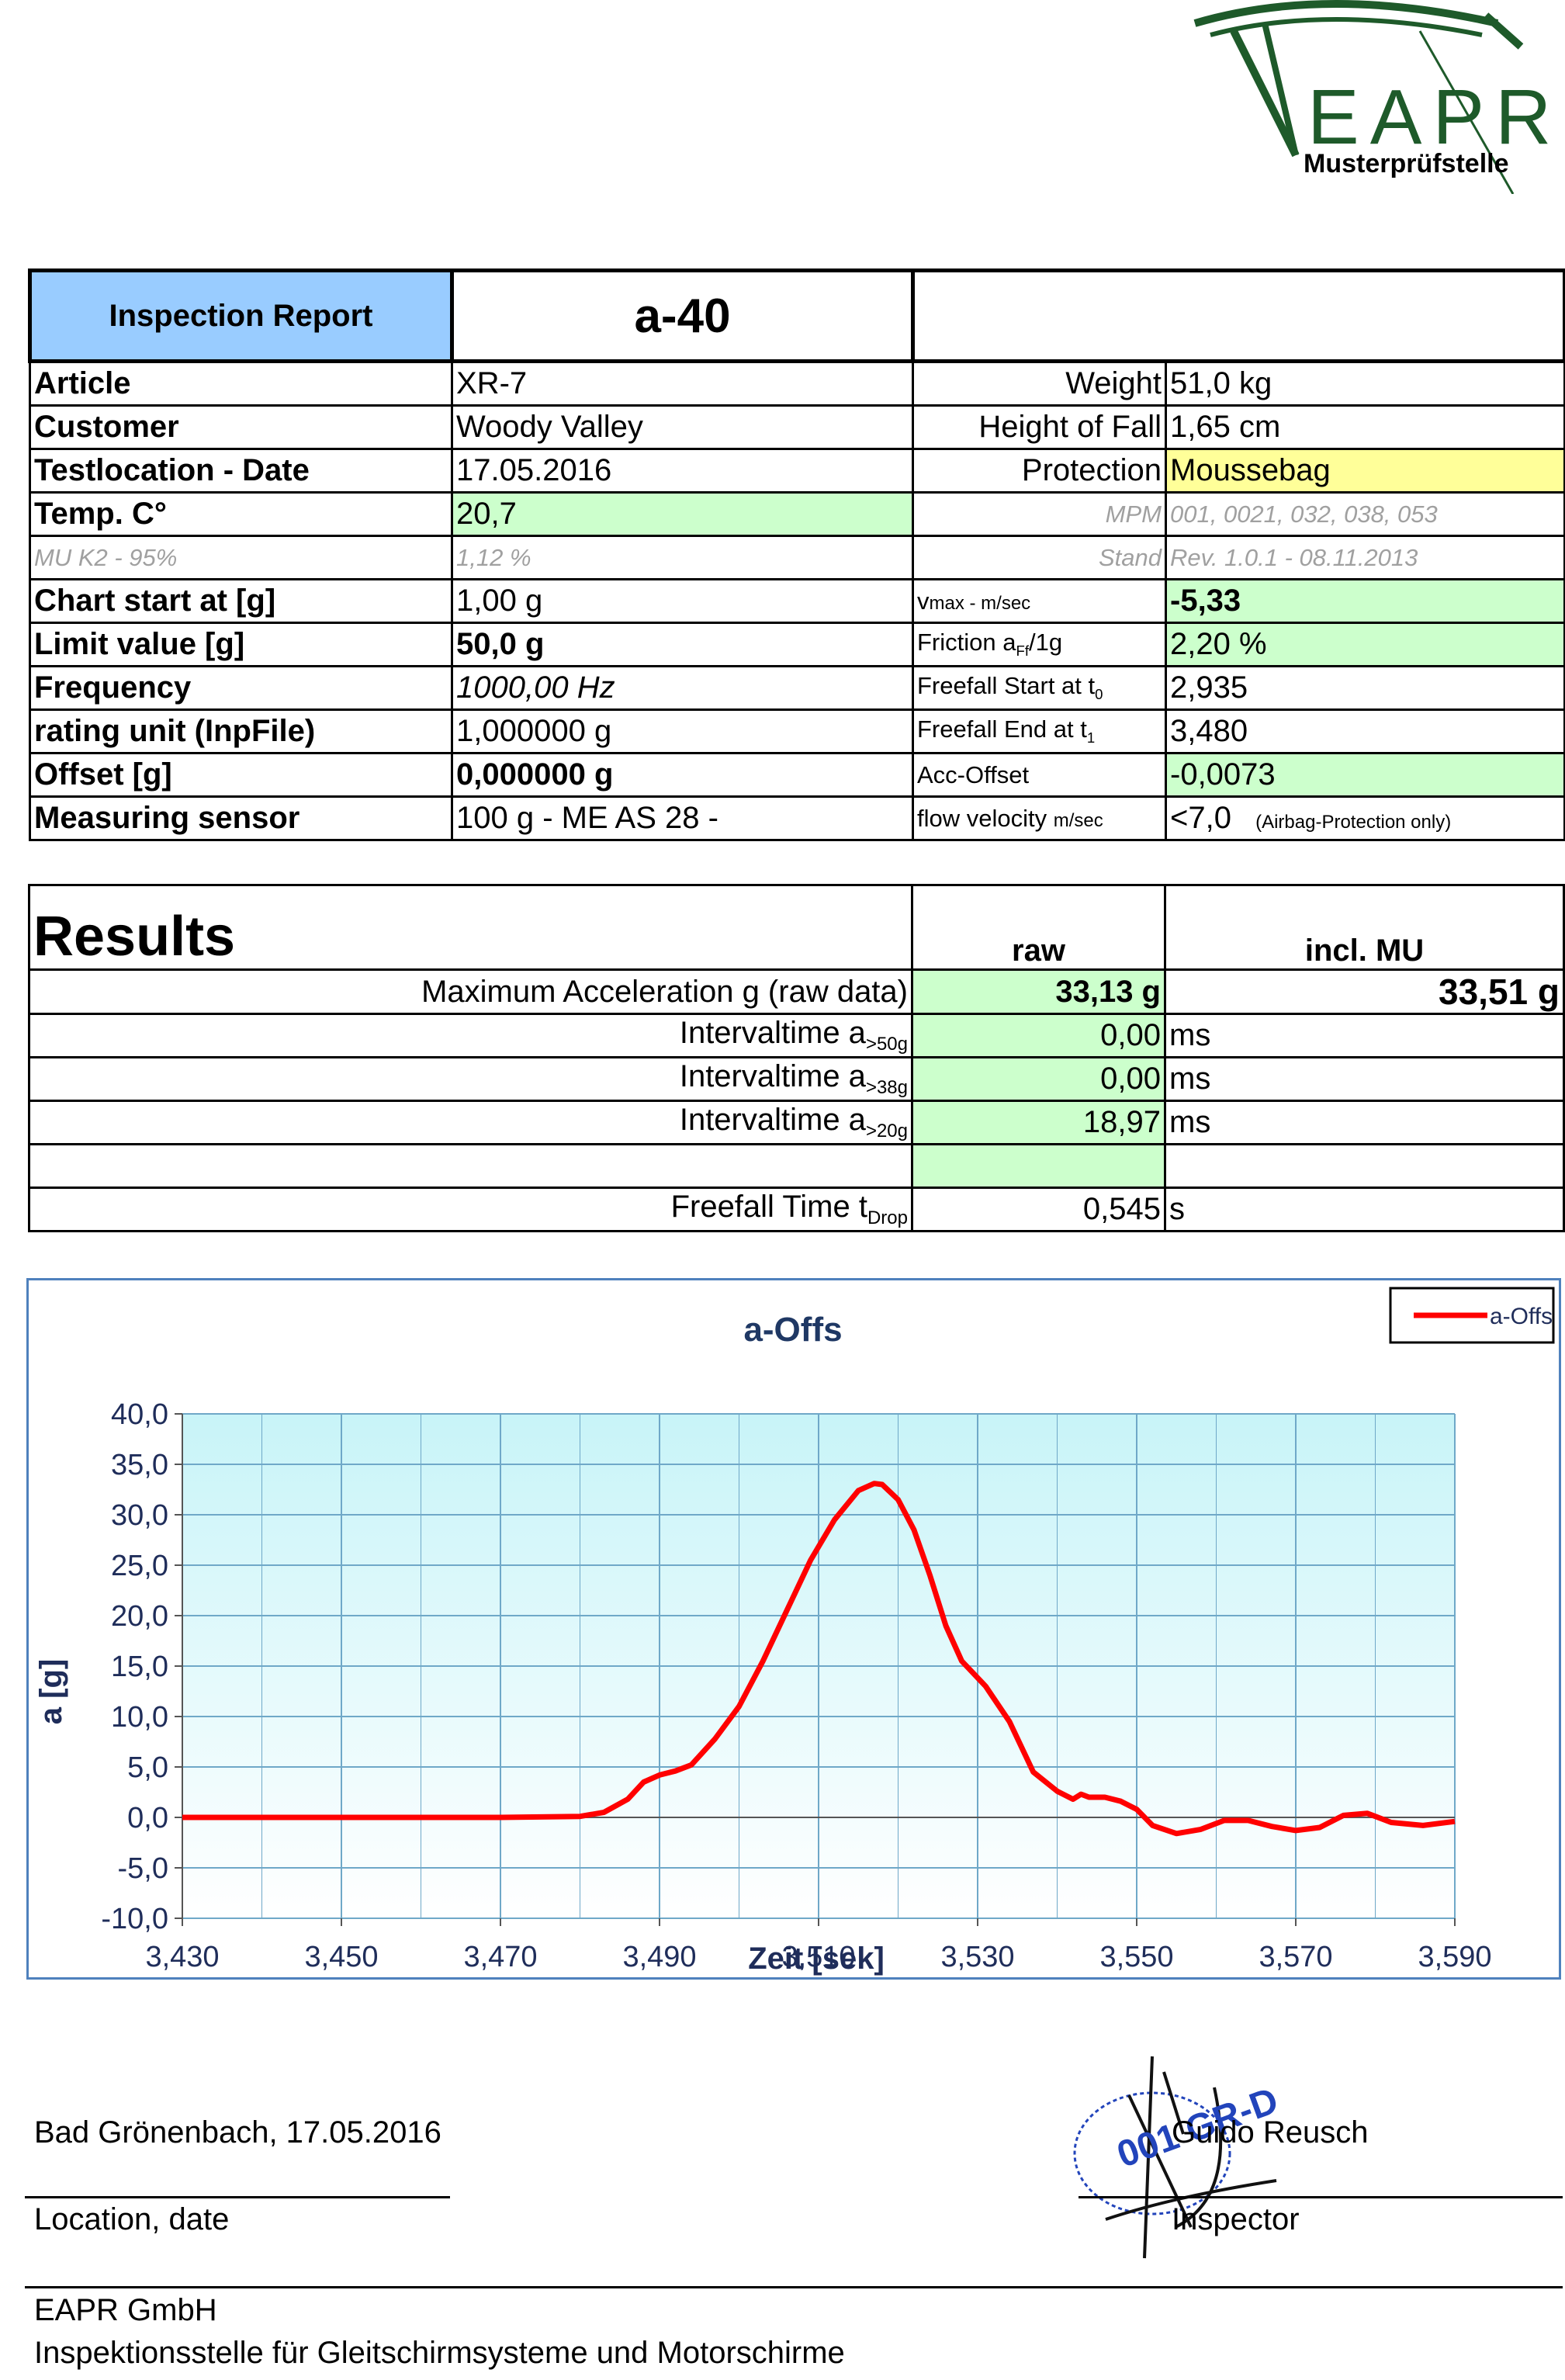 This screenshot has width=1565, height=2380. What do you see at coordinates (792, 1330) in the screenshot?
I see `chart-title: a-Offs` at bounding box center [792, 1330].